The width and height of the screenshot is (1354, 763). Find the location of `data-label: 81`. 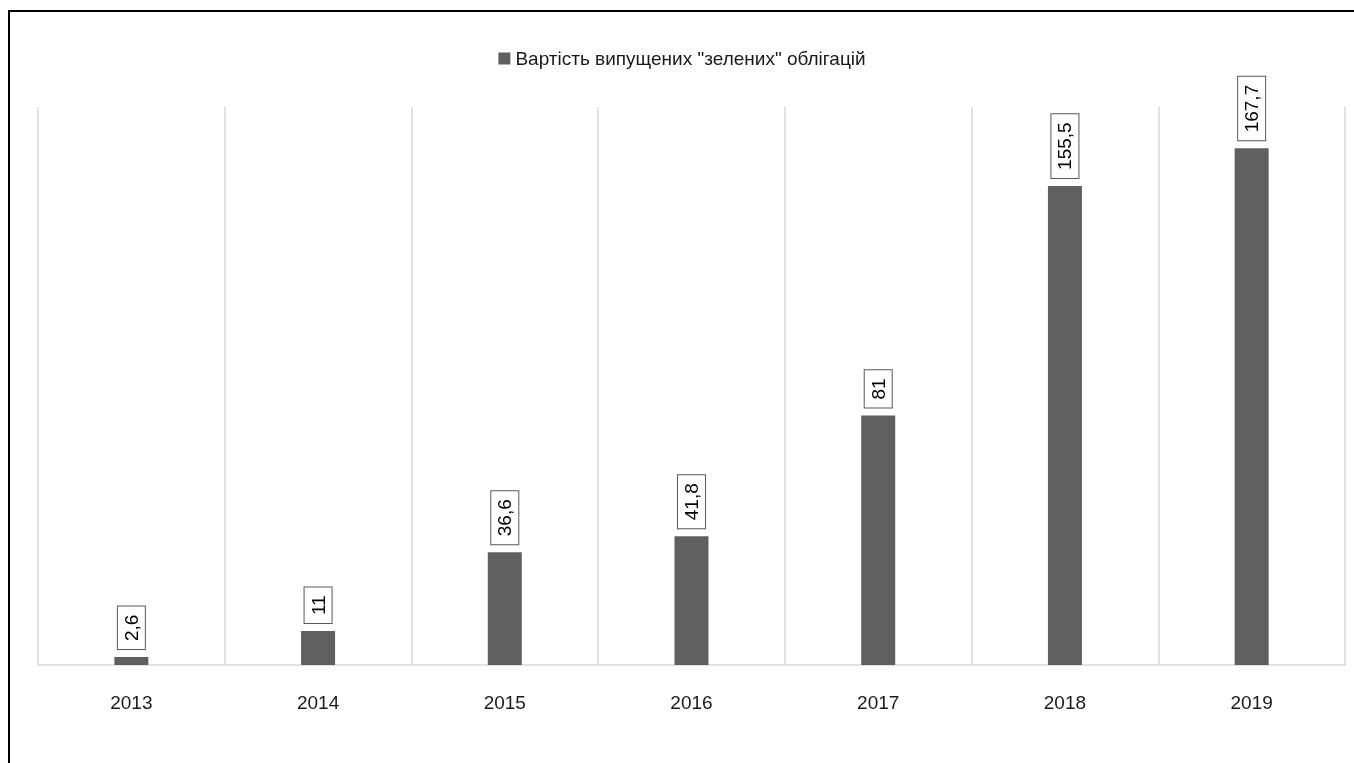

data-label: 81 is located at coordinates (878, 389).